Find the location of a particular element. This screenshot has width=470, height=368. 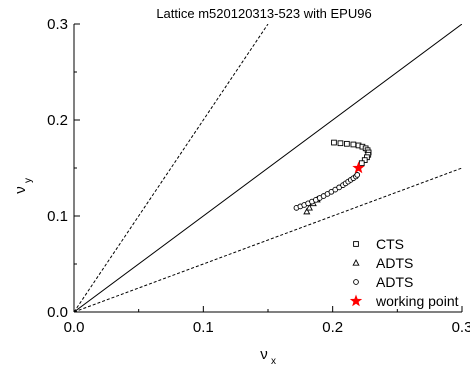

x-tick-label: 0.2 is located at coordinates (332, 327).